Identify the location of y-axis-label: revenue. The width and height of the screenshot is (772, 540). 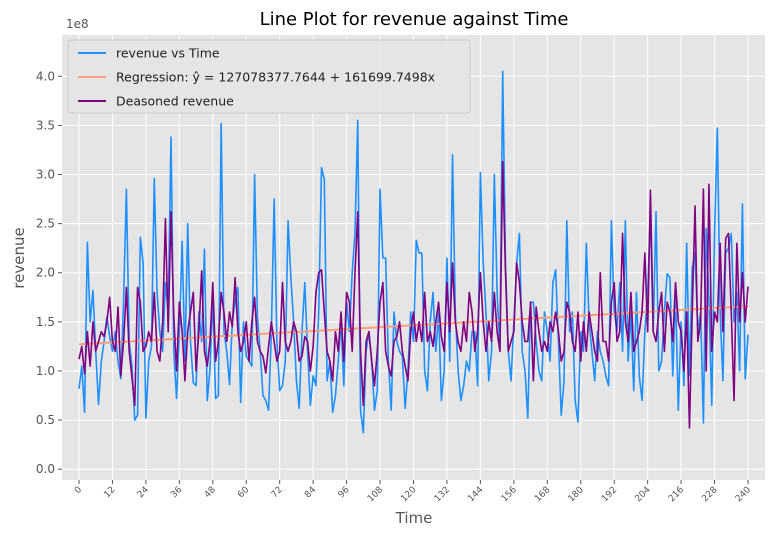
(19, 257).